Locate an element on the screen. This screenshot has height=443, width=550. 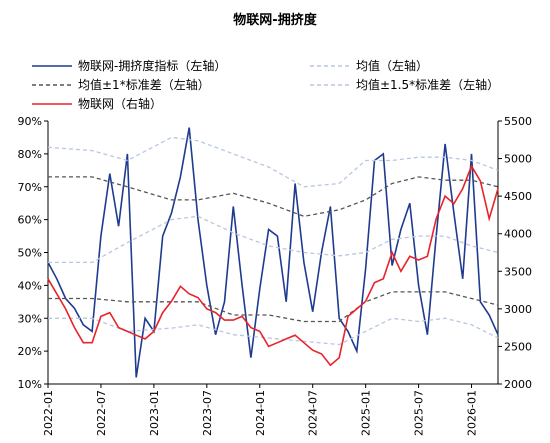
x-tick-label: 2022-01 is located at coordinates (48, 413).